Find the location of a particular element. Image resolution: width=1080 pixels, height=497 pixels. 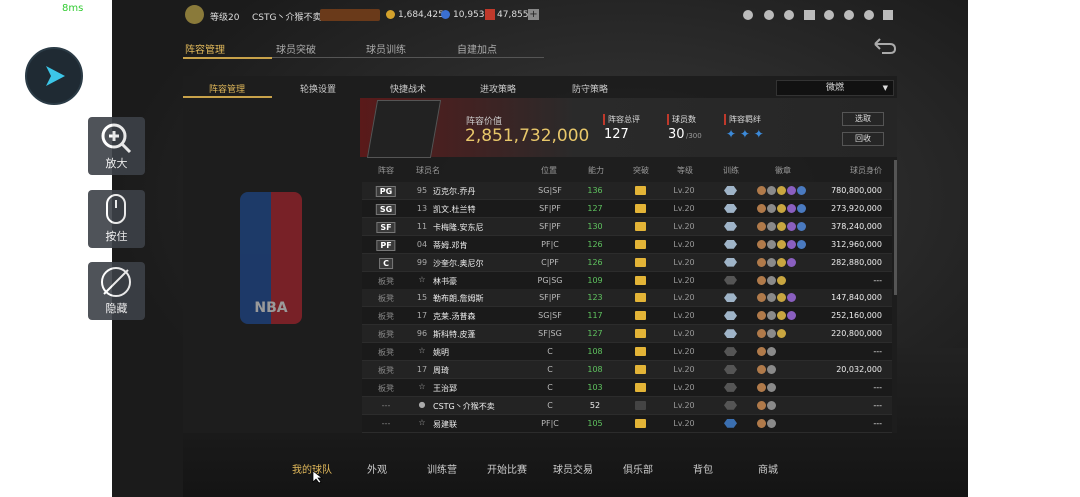

ability: 109 is located at coordinates (595, 280).